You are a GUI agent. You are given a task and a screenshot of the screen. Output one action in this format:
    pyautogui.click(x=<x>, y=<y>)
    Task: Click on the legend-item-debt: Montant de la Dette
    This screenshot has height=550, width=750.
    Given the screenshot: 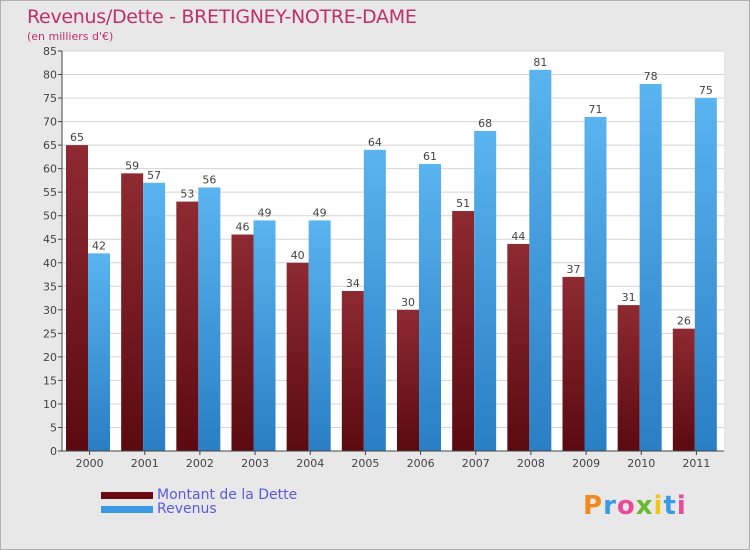 What is the action you would take?
    pyautogui.click(x=199, y=495)
    